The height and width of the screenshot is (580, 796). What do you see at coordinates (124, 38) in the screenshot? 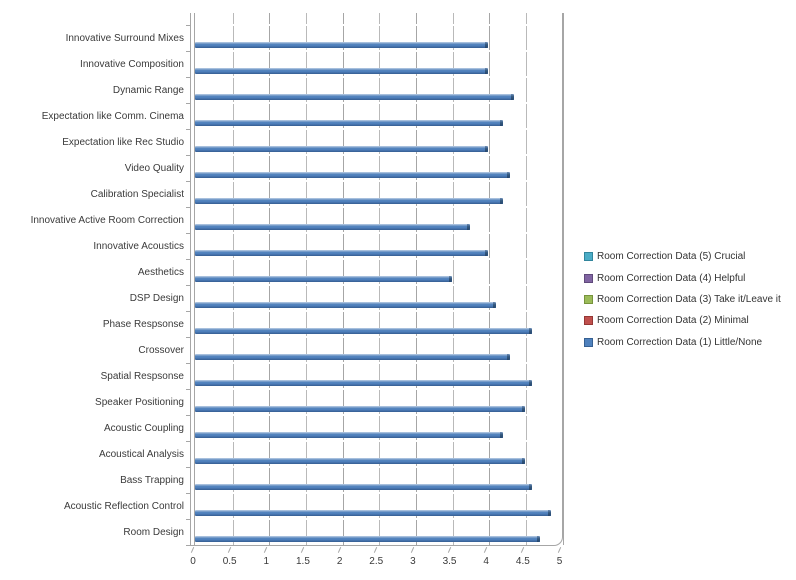
I see `category-label: Innovative Surround Mixes` at bounding box center [124, 38].